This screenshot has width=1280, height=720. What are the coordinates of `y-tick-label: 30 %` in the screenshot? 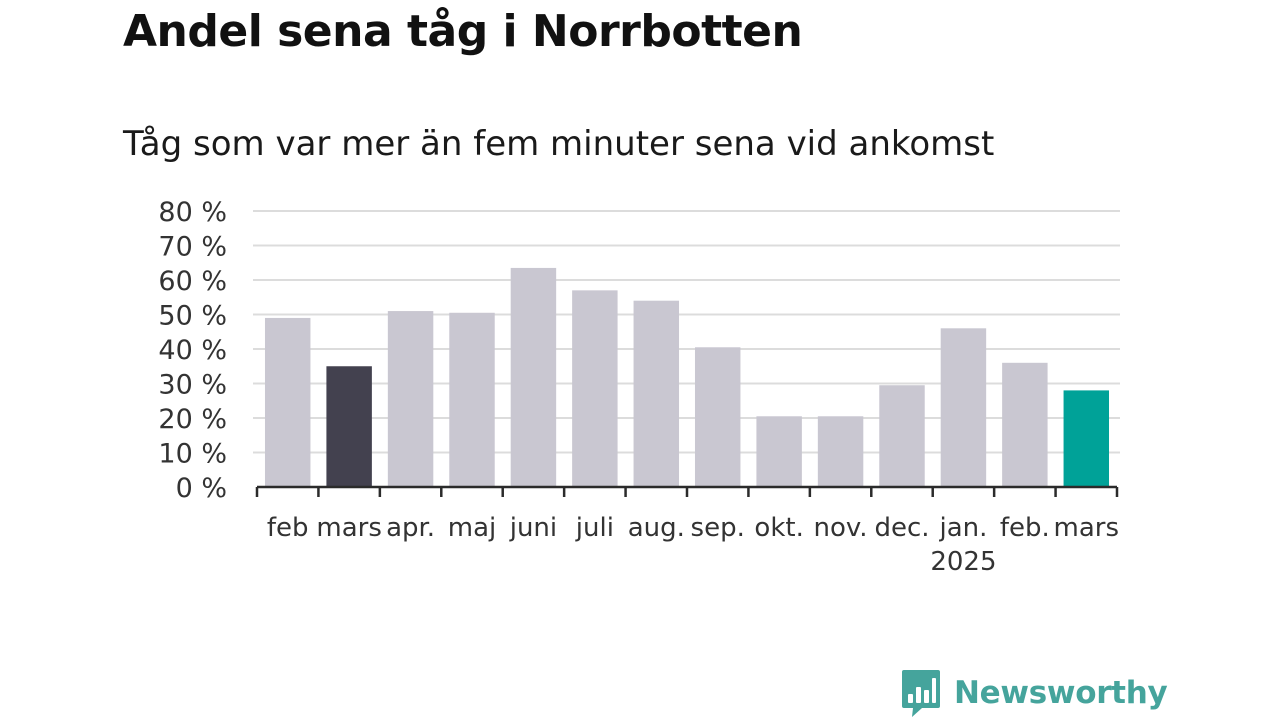 It's located at (192, 385).